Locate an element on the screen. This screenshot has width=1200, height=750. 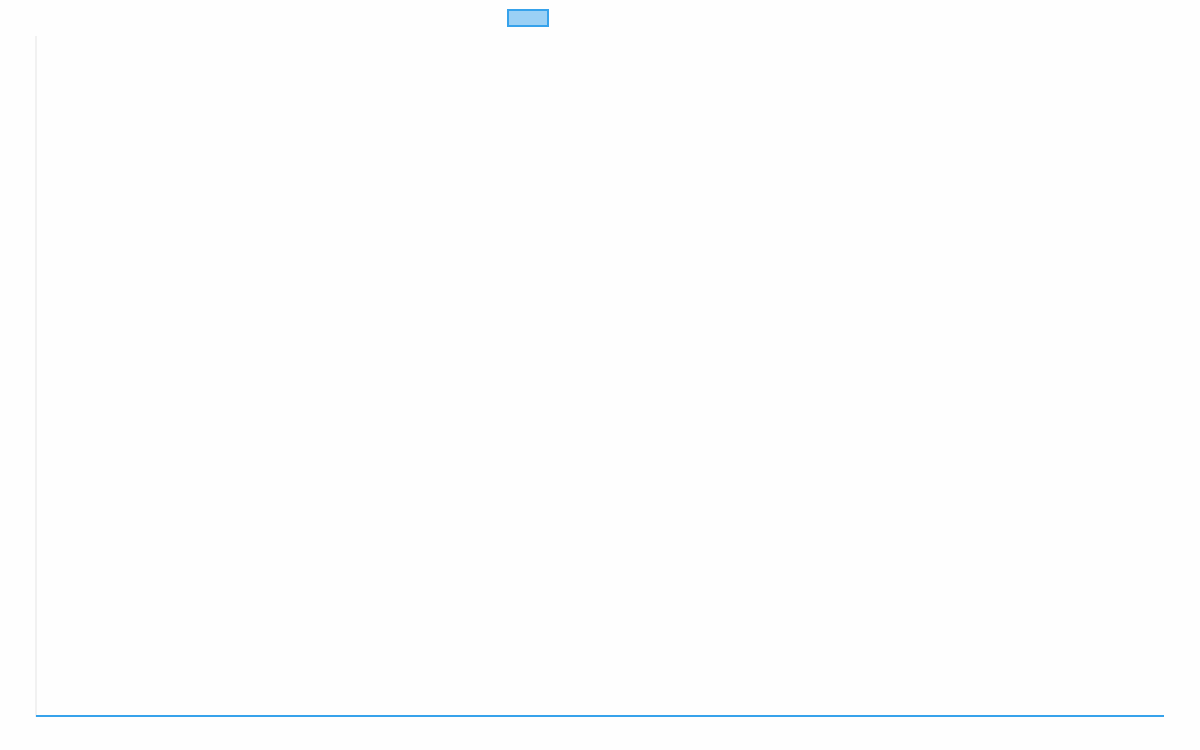
legend-swatch is located at coordinates (528, 18).